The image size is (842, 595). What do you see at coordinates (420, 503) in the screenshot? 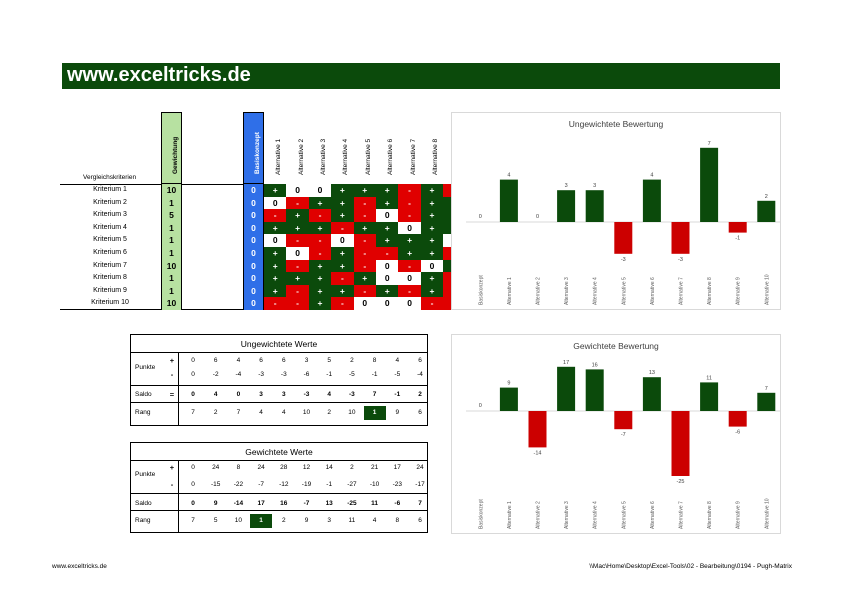
I see `saldo-value: 7` at bounding box center [420, 503].